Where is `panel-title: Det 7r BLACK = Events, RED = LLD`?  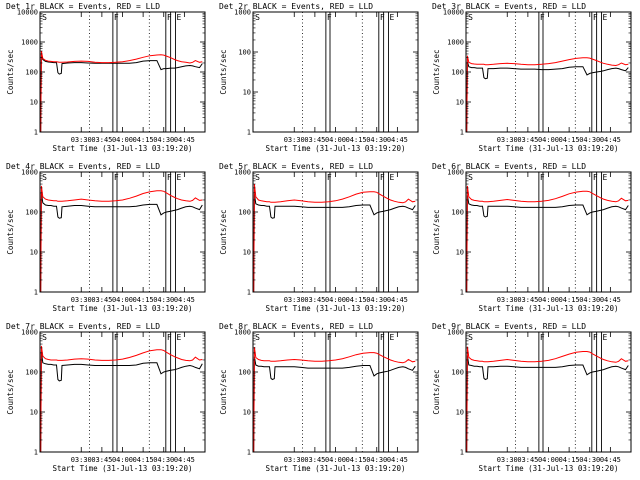 panel-title: Det 7r BLACK = Events, RED = LLD is located at coordinates (83, 326).